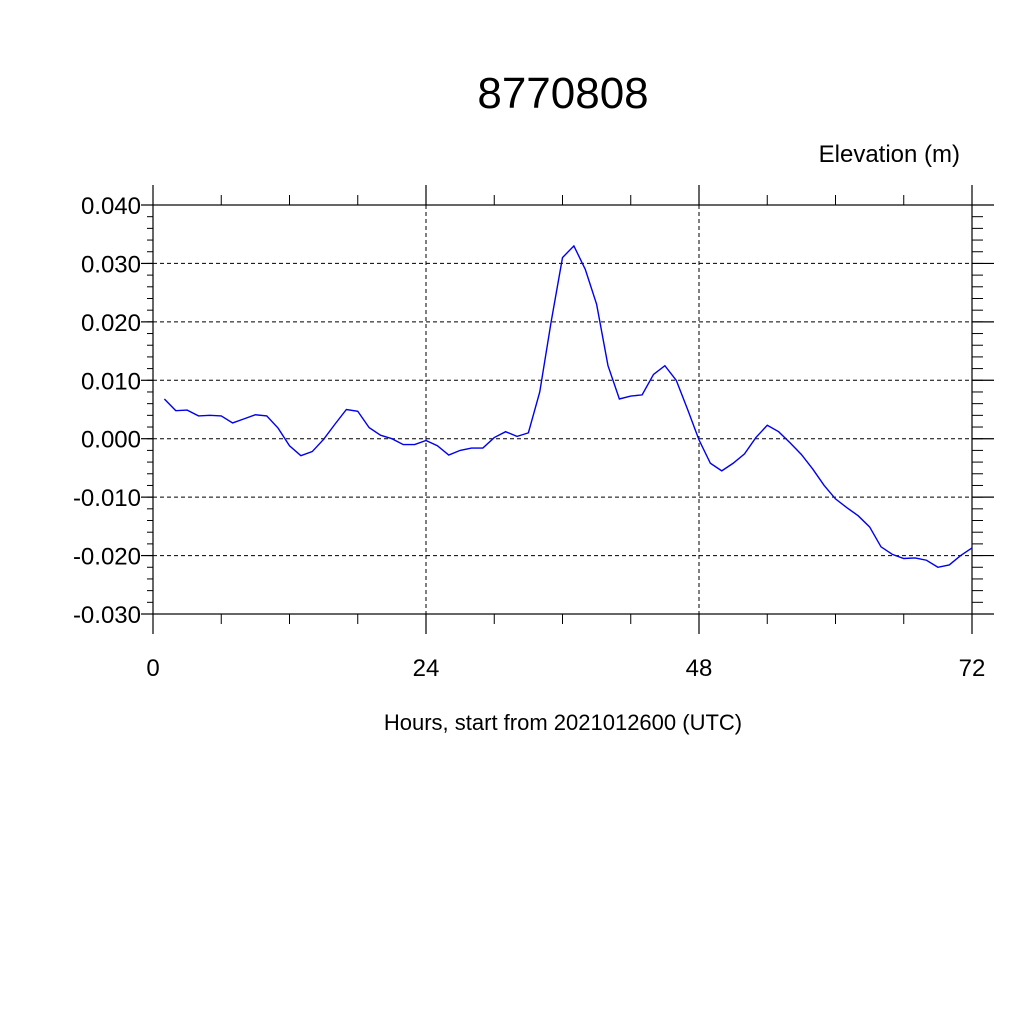  I want to click on chart-subtitle: Elevation (m), so click(889, 154).